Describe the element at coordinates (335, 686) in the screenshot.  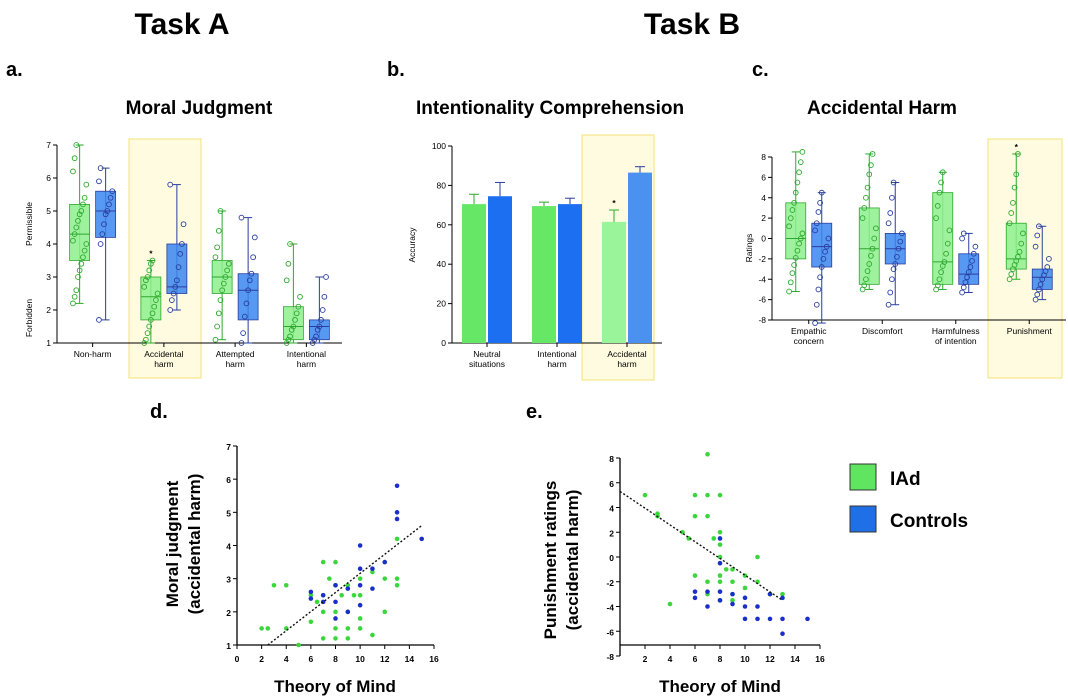
I see `x-axis-label: Theory of Mind` at that location.